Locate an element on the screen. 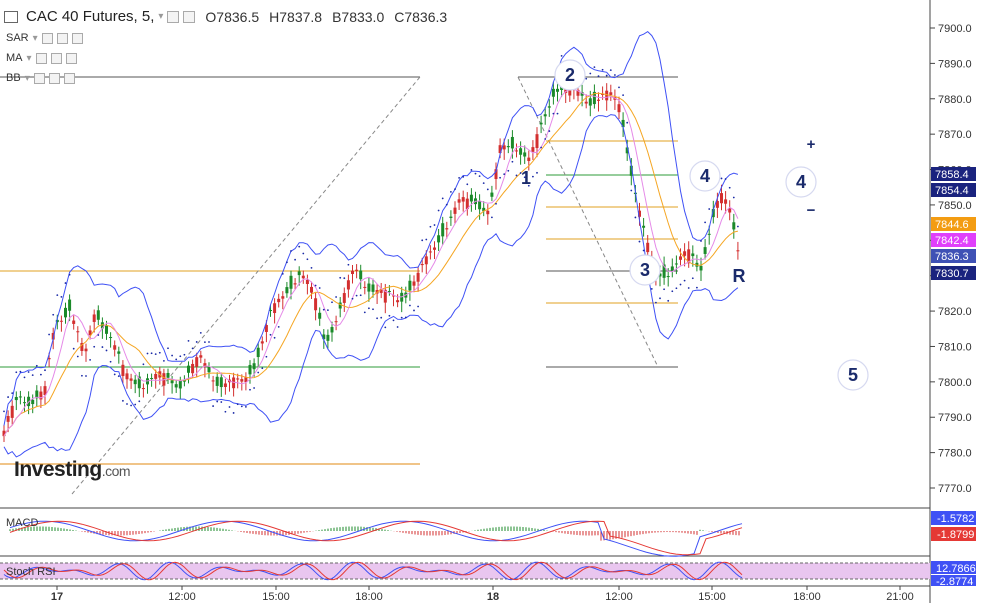 Image resolution: width=992 pixels, height=608 pixels. time-tick-label: 12:00 is located at coordinates (619, 597).